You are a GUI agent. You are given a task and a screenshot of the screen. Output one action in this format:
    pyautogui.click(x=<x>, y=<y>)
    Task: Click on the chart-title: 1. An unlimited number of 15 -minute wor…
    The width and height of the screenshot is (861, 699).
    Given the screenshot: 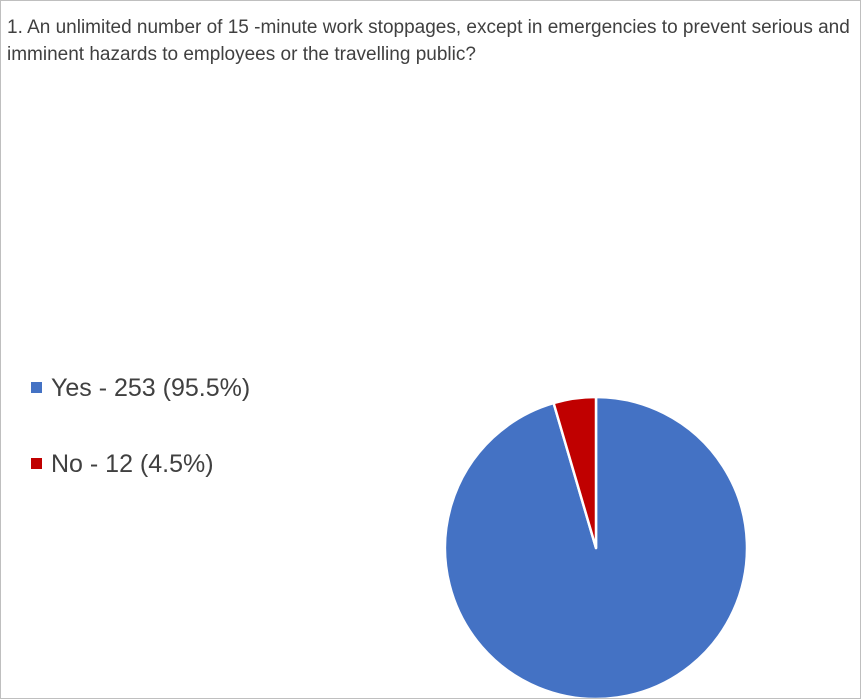 What is the action you would take?
    pyautogui.click(x=428, y=41)
    